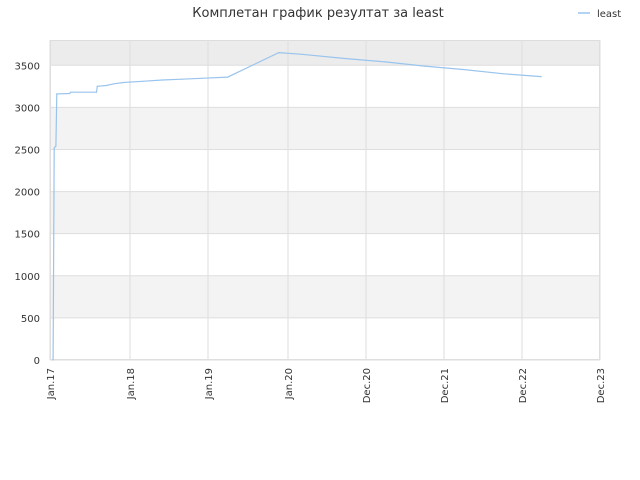 This screenshot has width=640, height=480. Describe the element at coordinates (27, 66) in the screenshot. I see `y-tick-label: 3500` at that location.